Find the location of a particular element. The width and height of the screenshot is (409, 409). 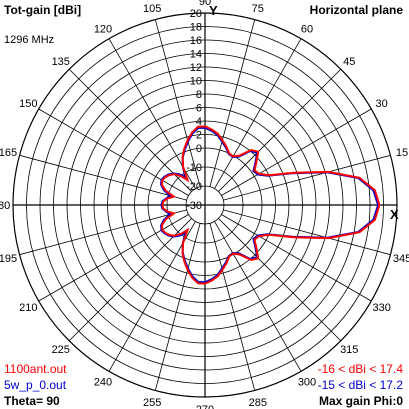

radial-value-label: 2 is located at coordinates (199, 136).